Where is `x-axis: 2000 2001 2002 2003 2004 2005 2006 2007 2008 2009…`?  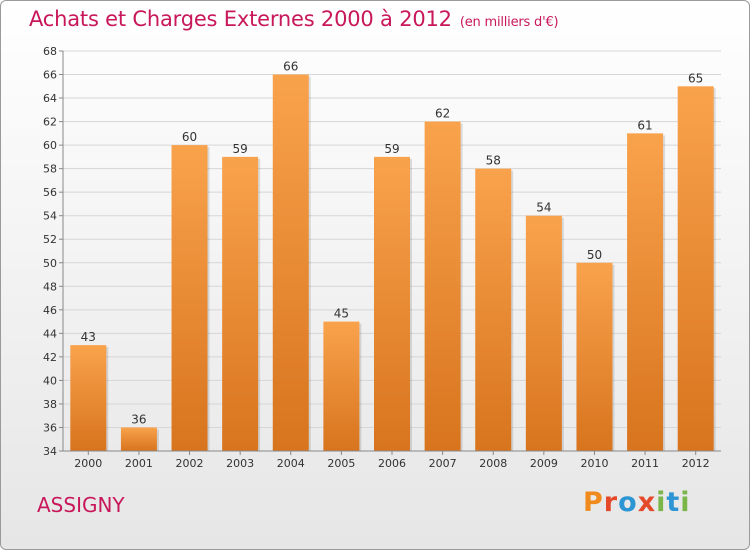
x-axis: 2000 2001 2002 2003 2004 2005 2006 2007 2008 2009… is located at coordinates (392, 460).